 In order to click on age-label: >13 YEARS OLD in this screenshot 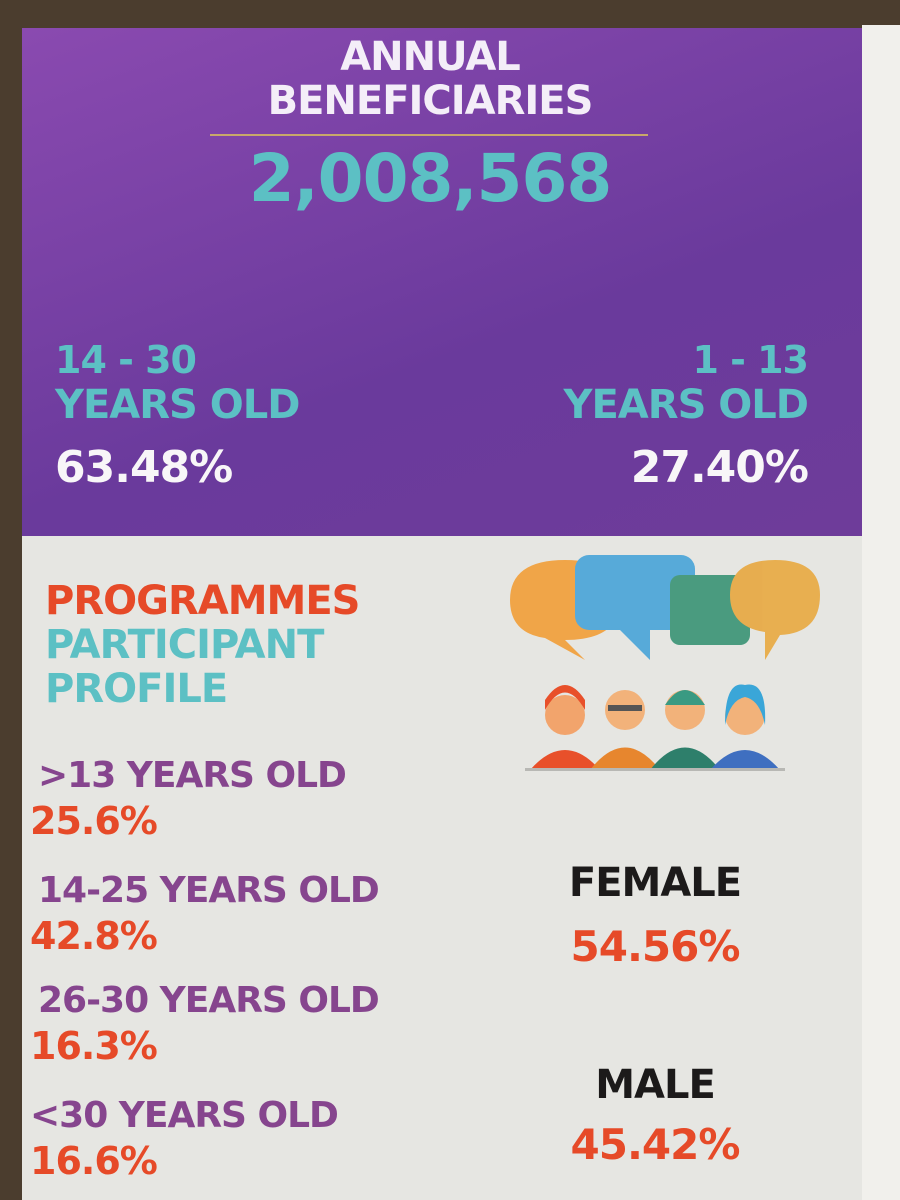, I will do `click(192, 775)`.